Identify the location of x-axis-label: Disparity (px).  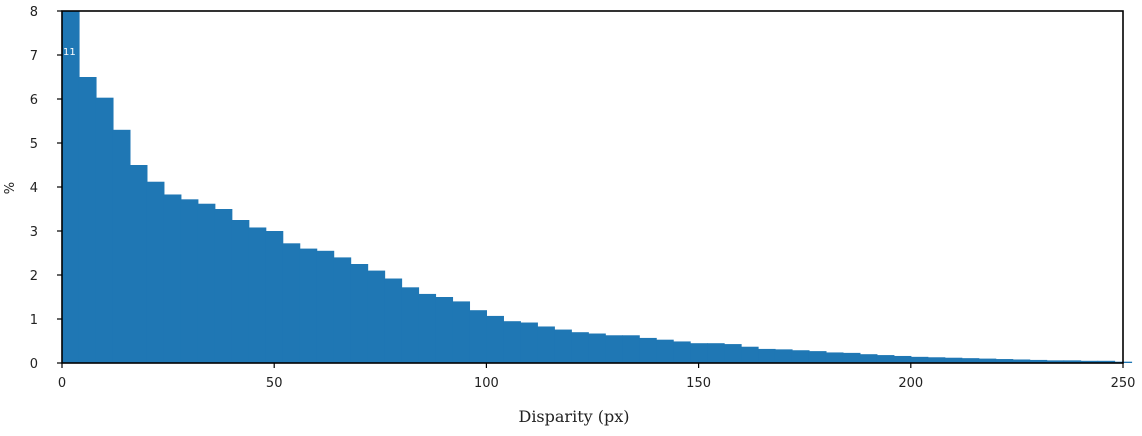
(573, 416).